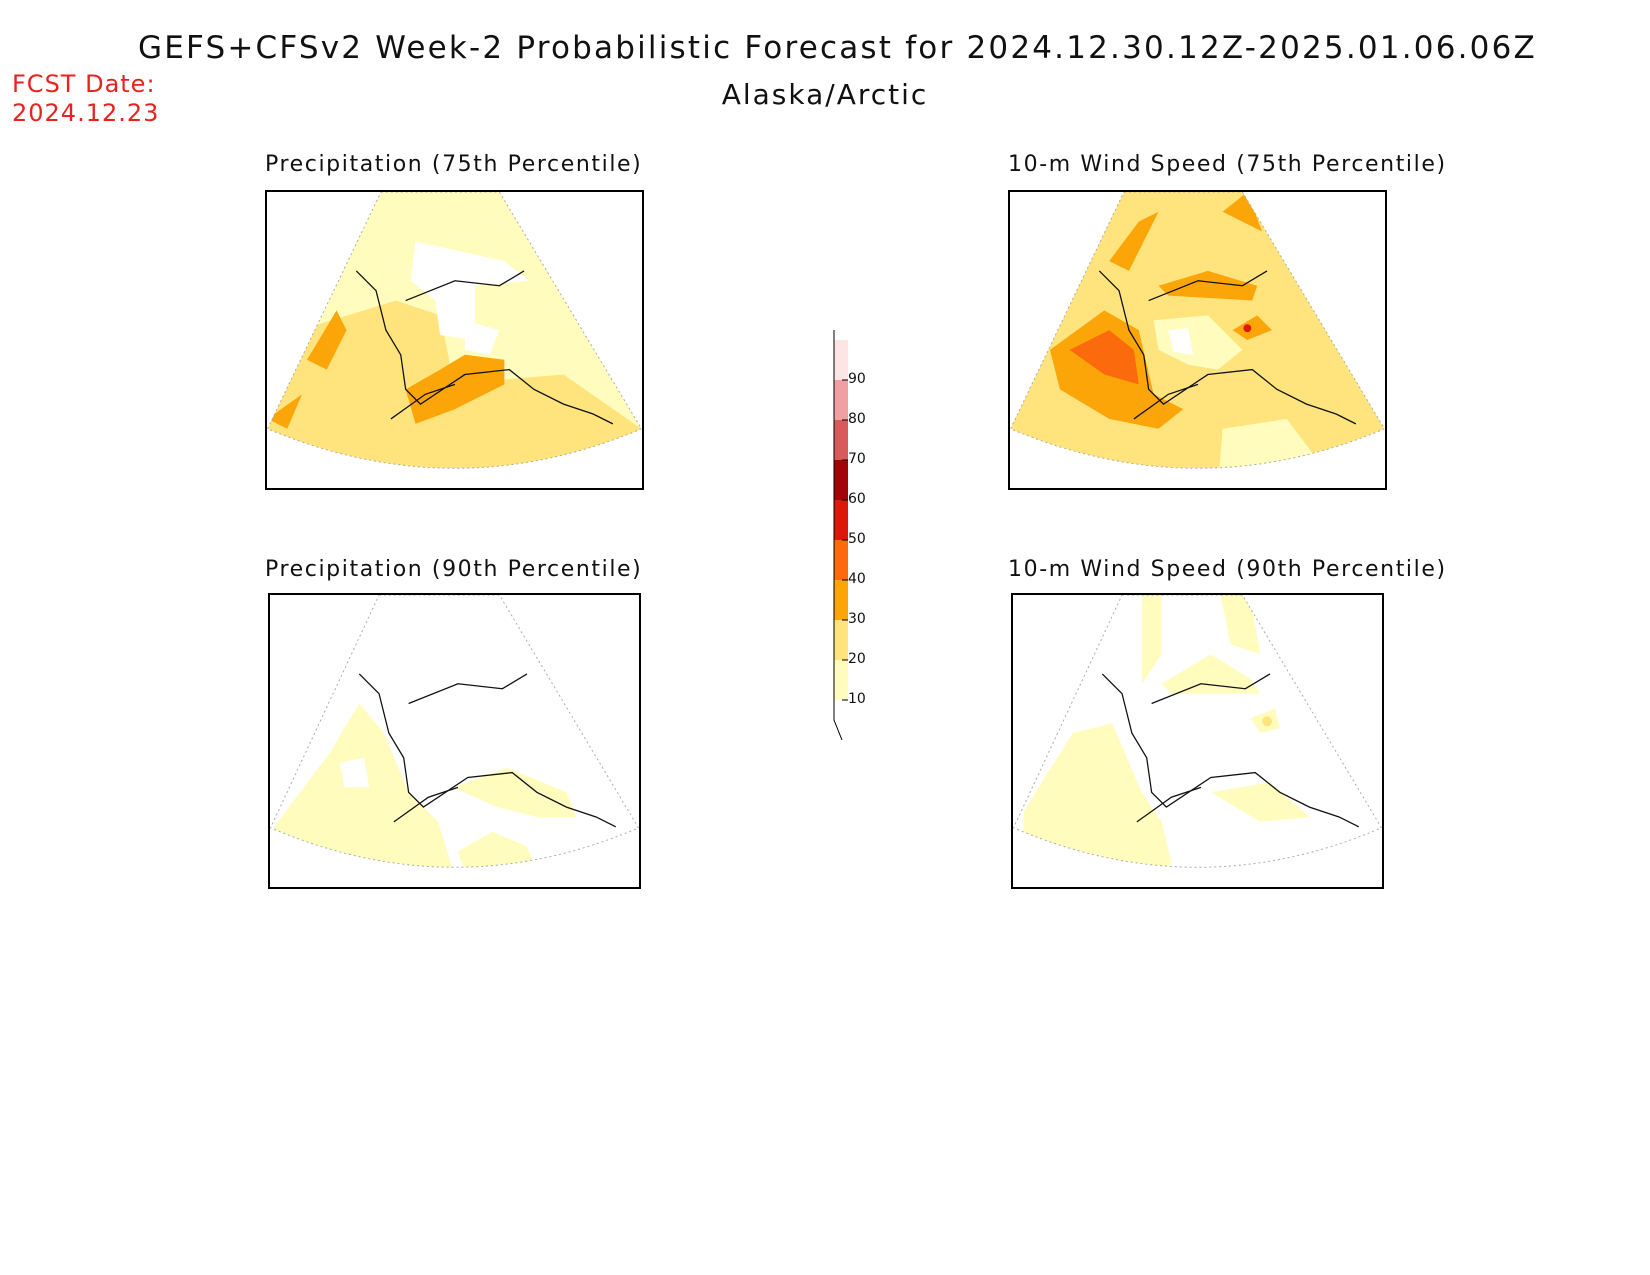  I want to click on colorbar-upper-extension, so click(834, 335).